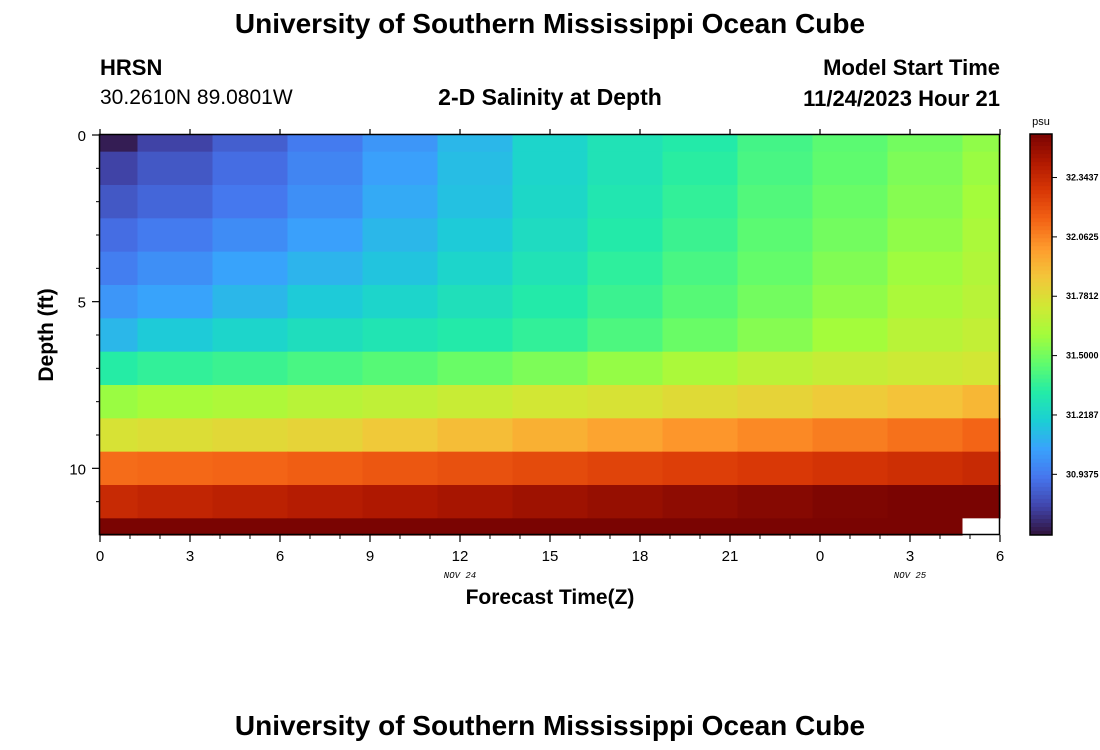 The height and width of the screenshot is (750, 1100). Describe the element at coordinates (77, 469) in the screenshot. I see `y-tick-label: 10` at that location.